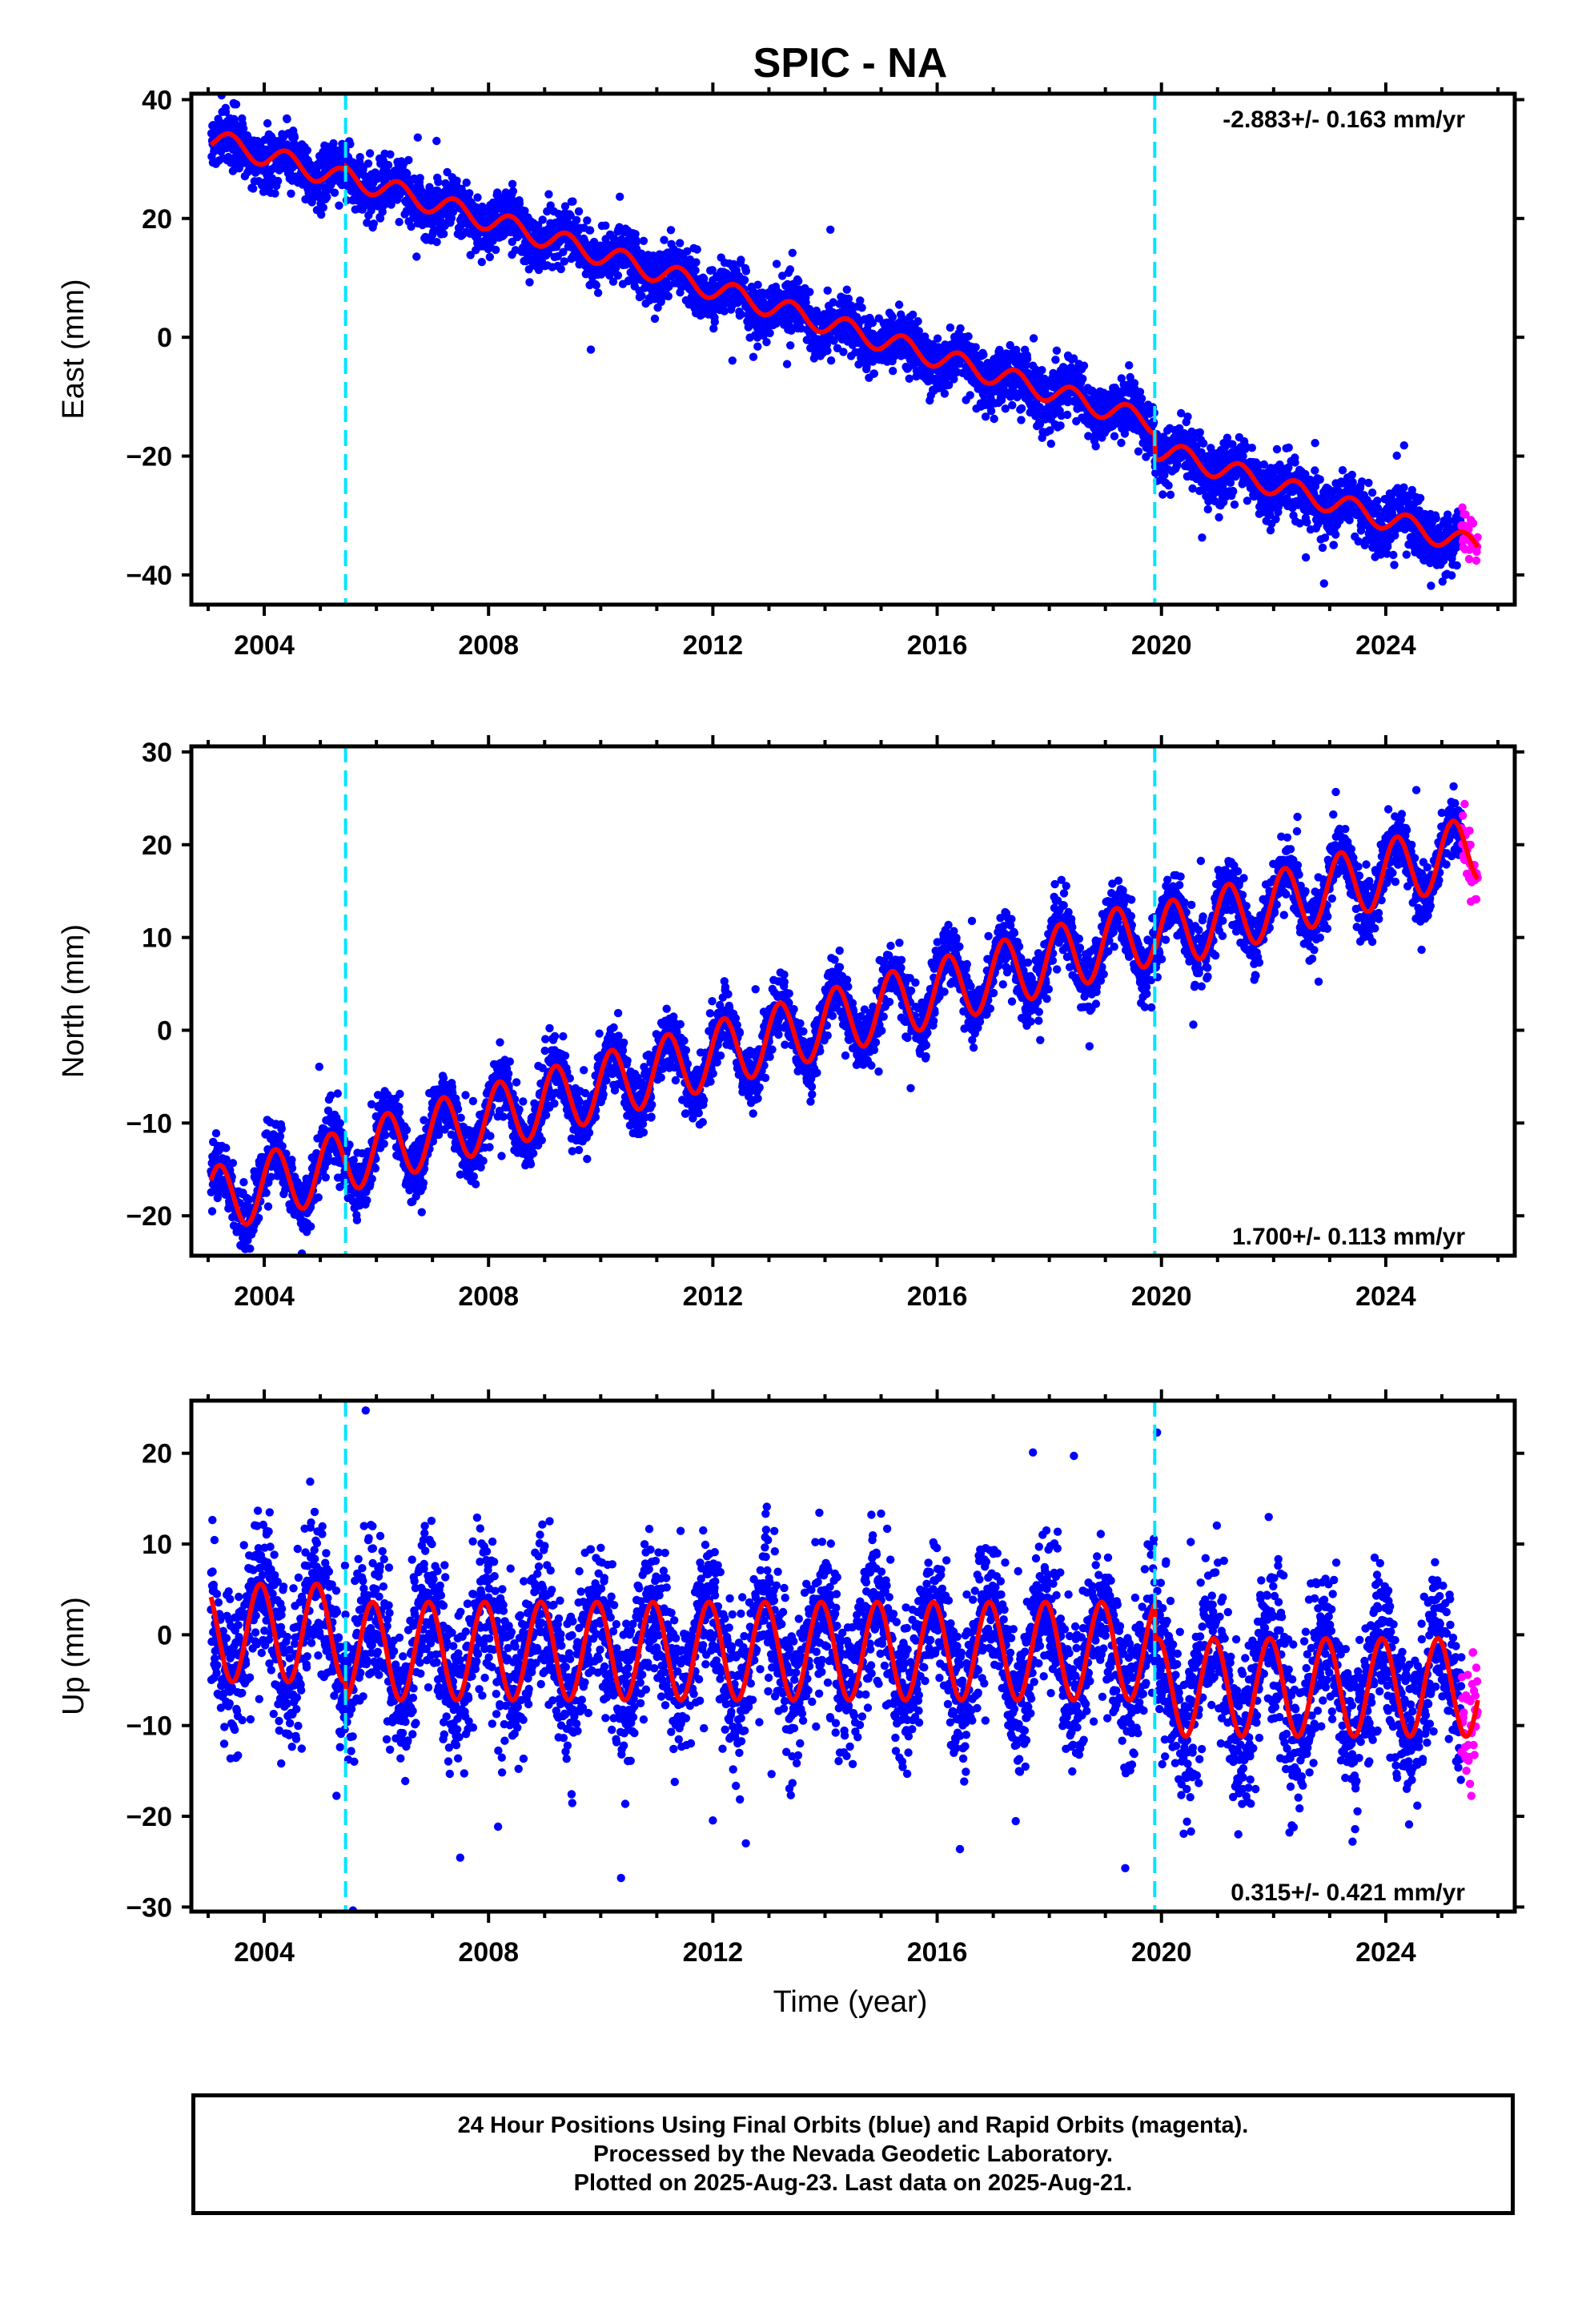 This screenshot has width=1582, height=2324. I want to click on x-tick-label: 2008, so click(488, 645).